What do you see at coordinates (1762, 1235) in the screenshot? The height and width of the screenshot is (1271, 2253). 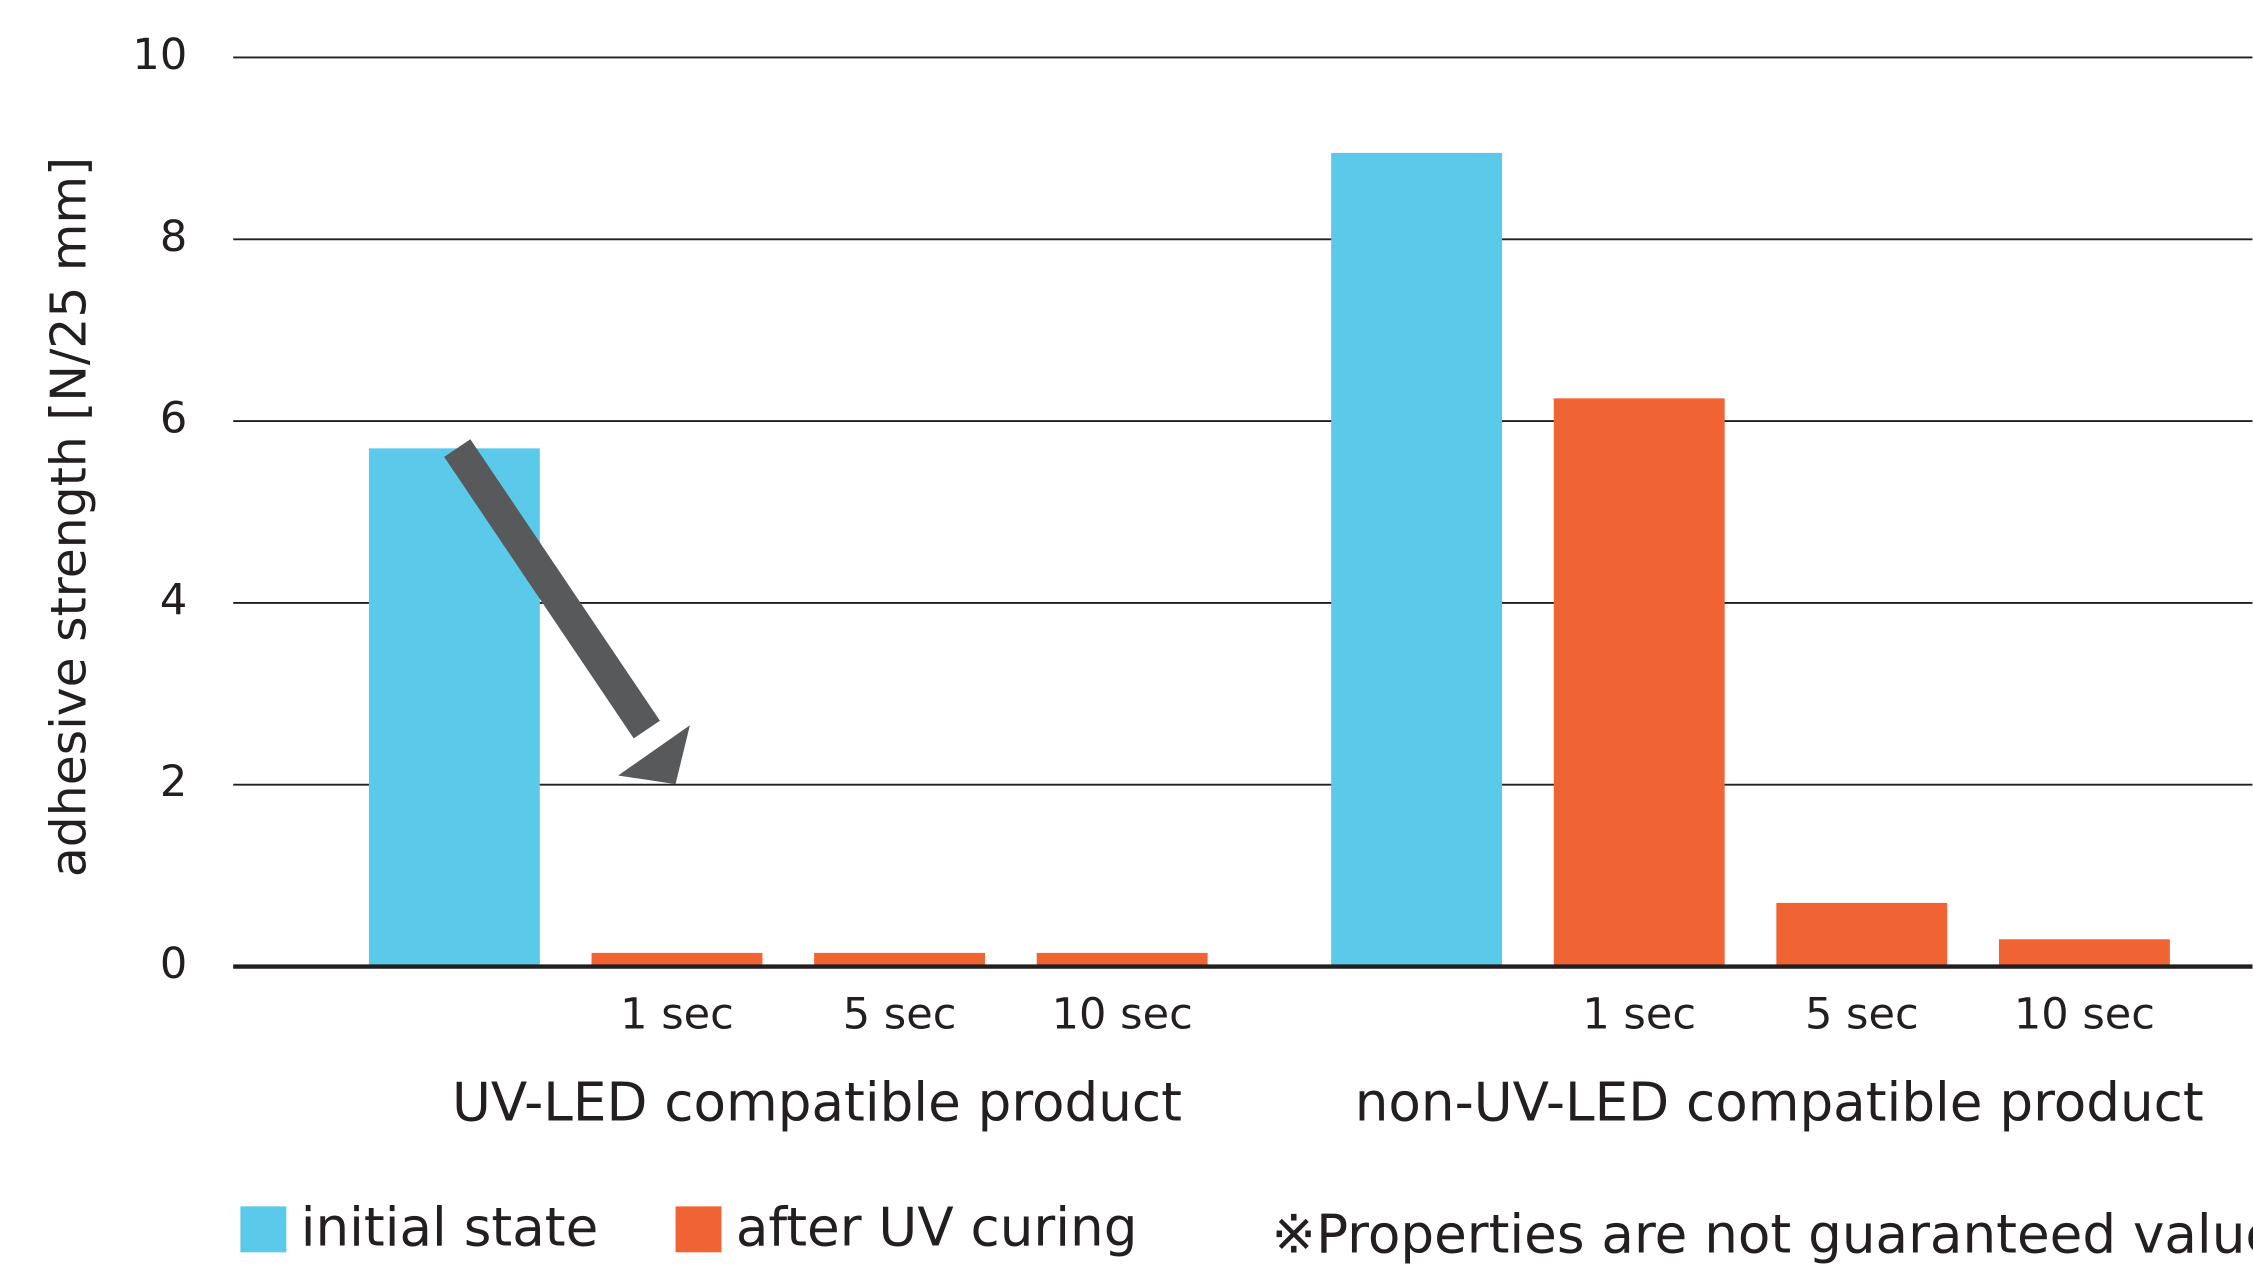 I see `note: ※Properties are not guaranteed values.` at bounding box center [1762, 1235].